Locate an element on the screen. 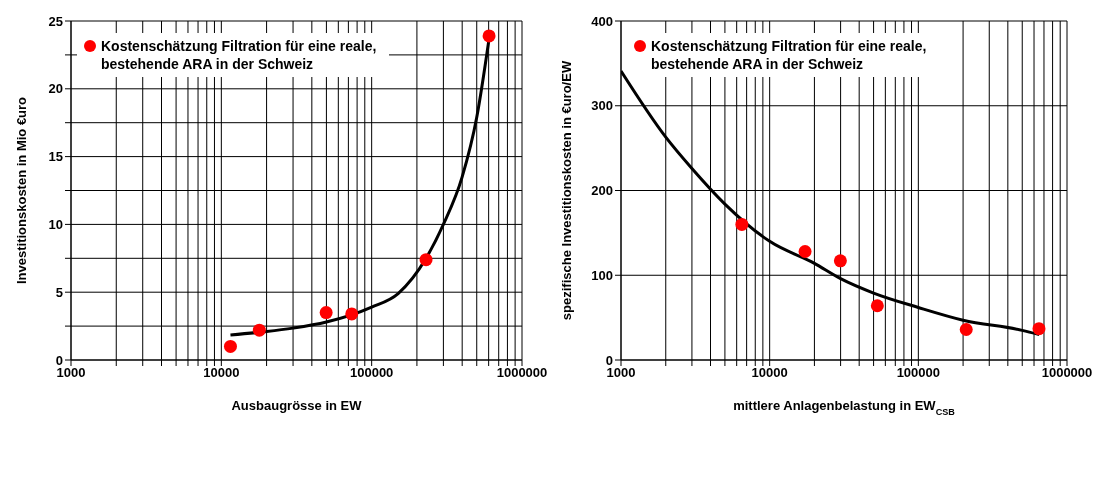  y-tick-label: 20 is located at coordinates (55, 89).